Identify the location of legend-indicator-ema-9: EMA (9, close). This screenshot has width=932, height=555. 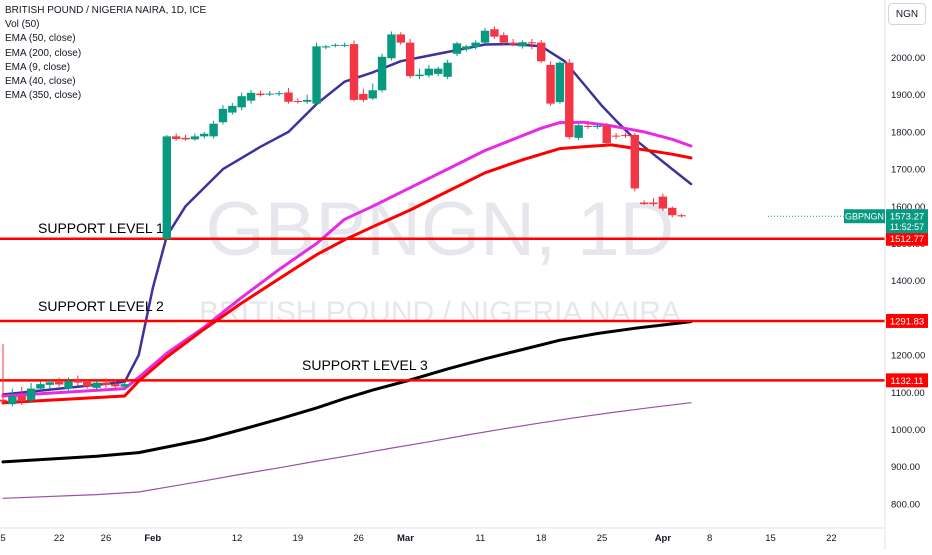
(38, 67).